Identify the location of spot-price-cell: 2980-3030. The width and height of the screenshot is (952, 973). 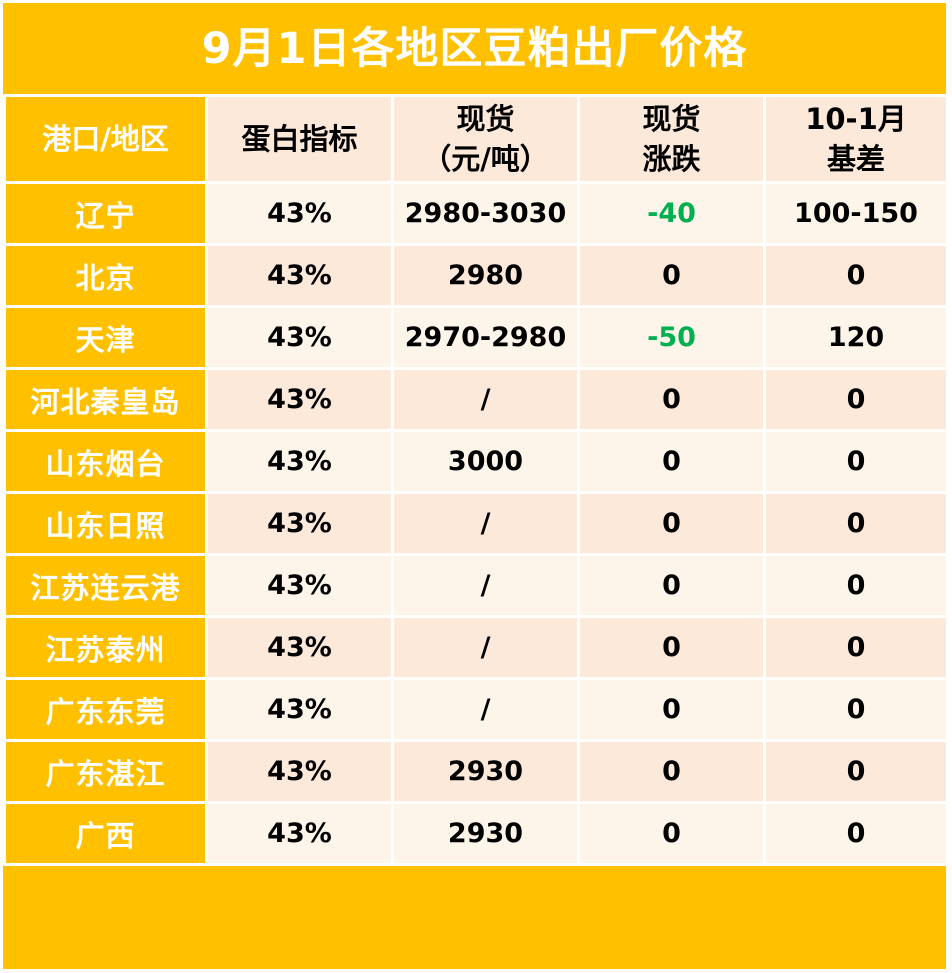
(485, 213).